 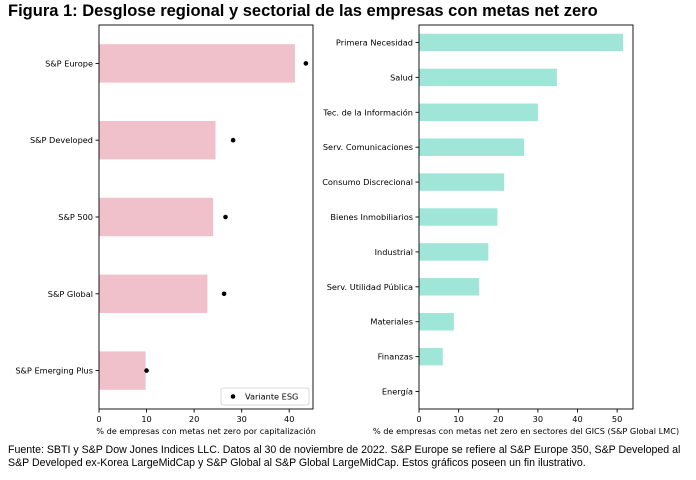 I want to click on bar-industrial, so click(x=454, y=252).